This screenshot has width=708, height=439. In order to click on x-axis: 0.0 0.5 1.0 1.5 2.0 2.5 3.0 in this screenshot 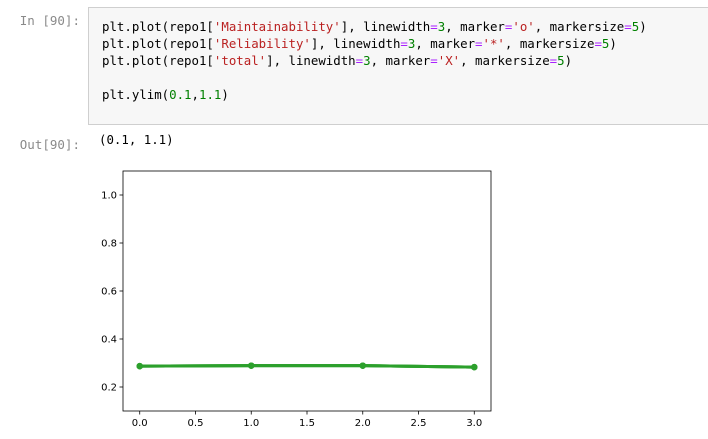, I will do `click(307, 420)`.